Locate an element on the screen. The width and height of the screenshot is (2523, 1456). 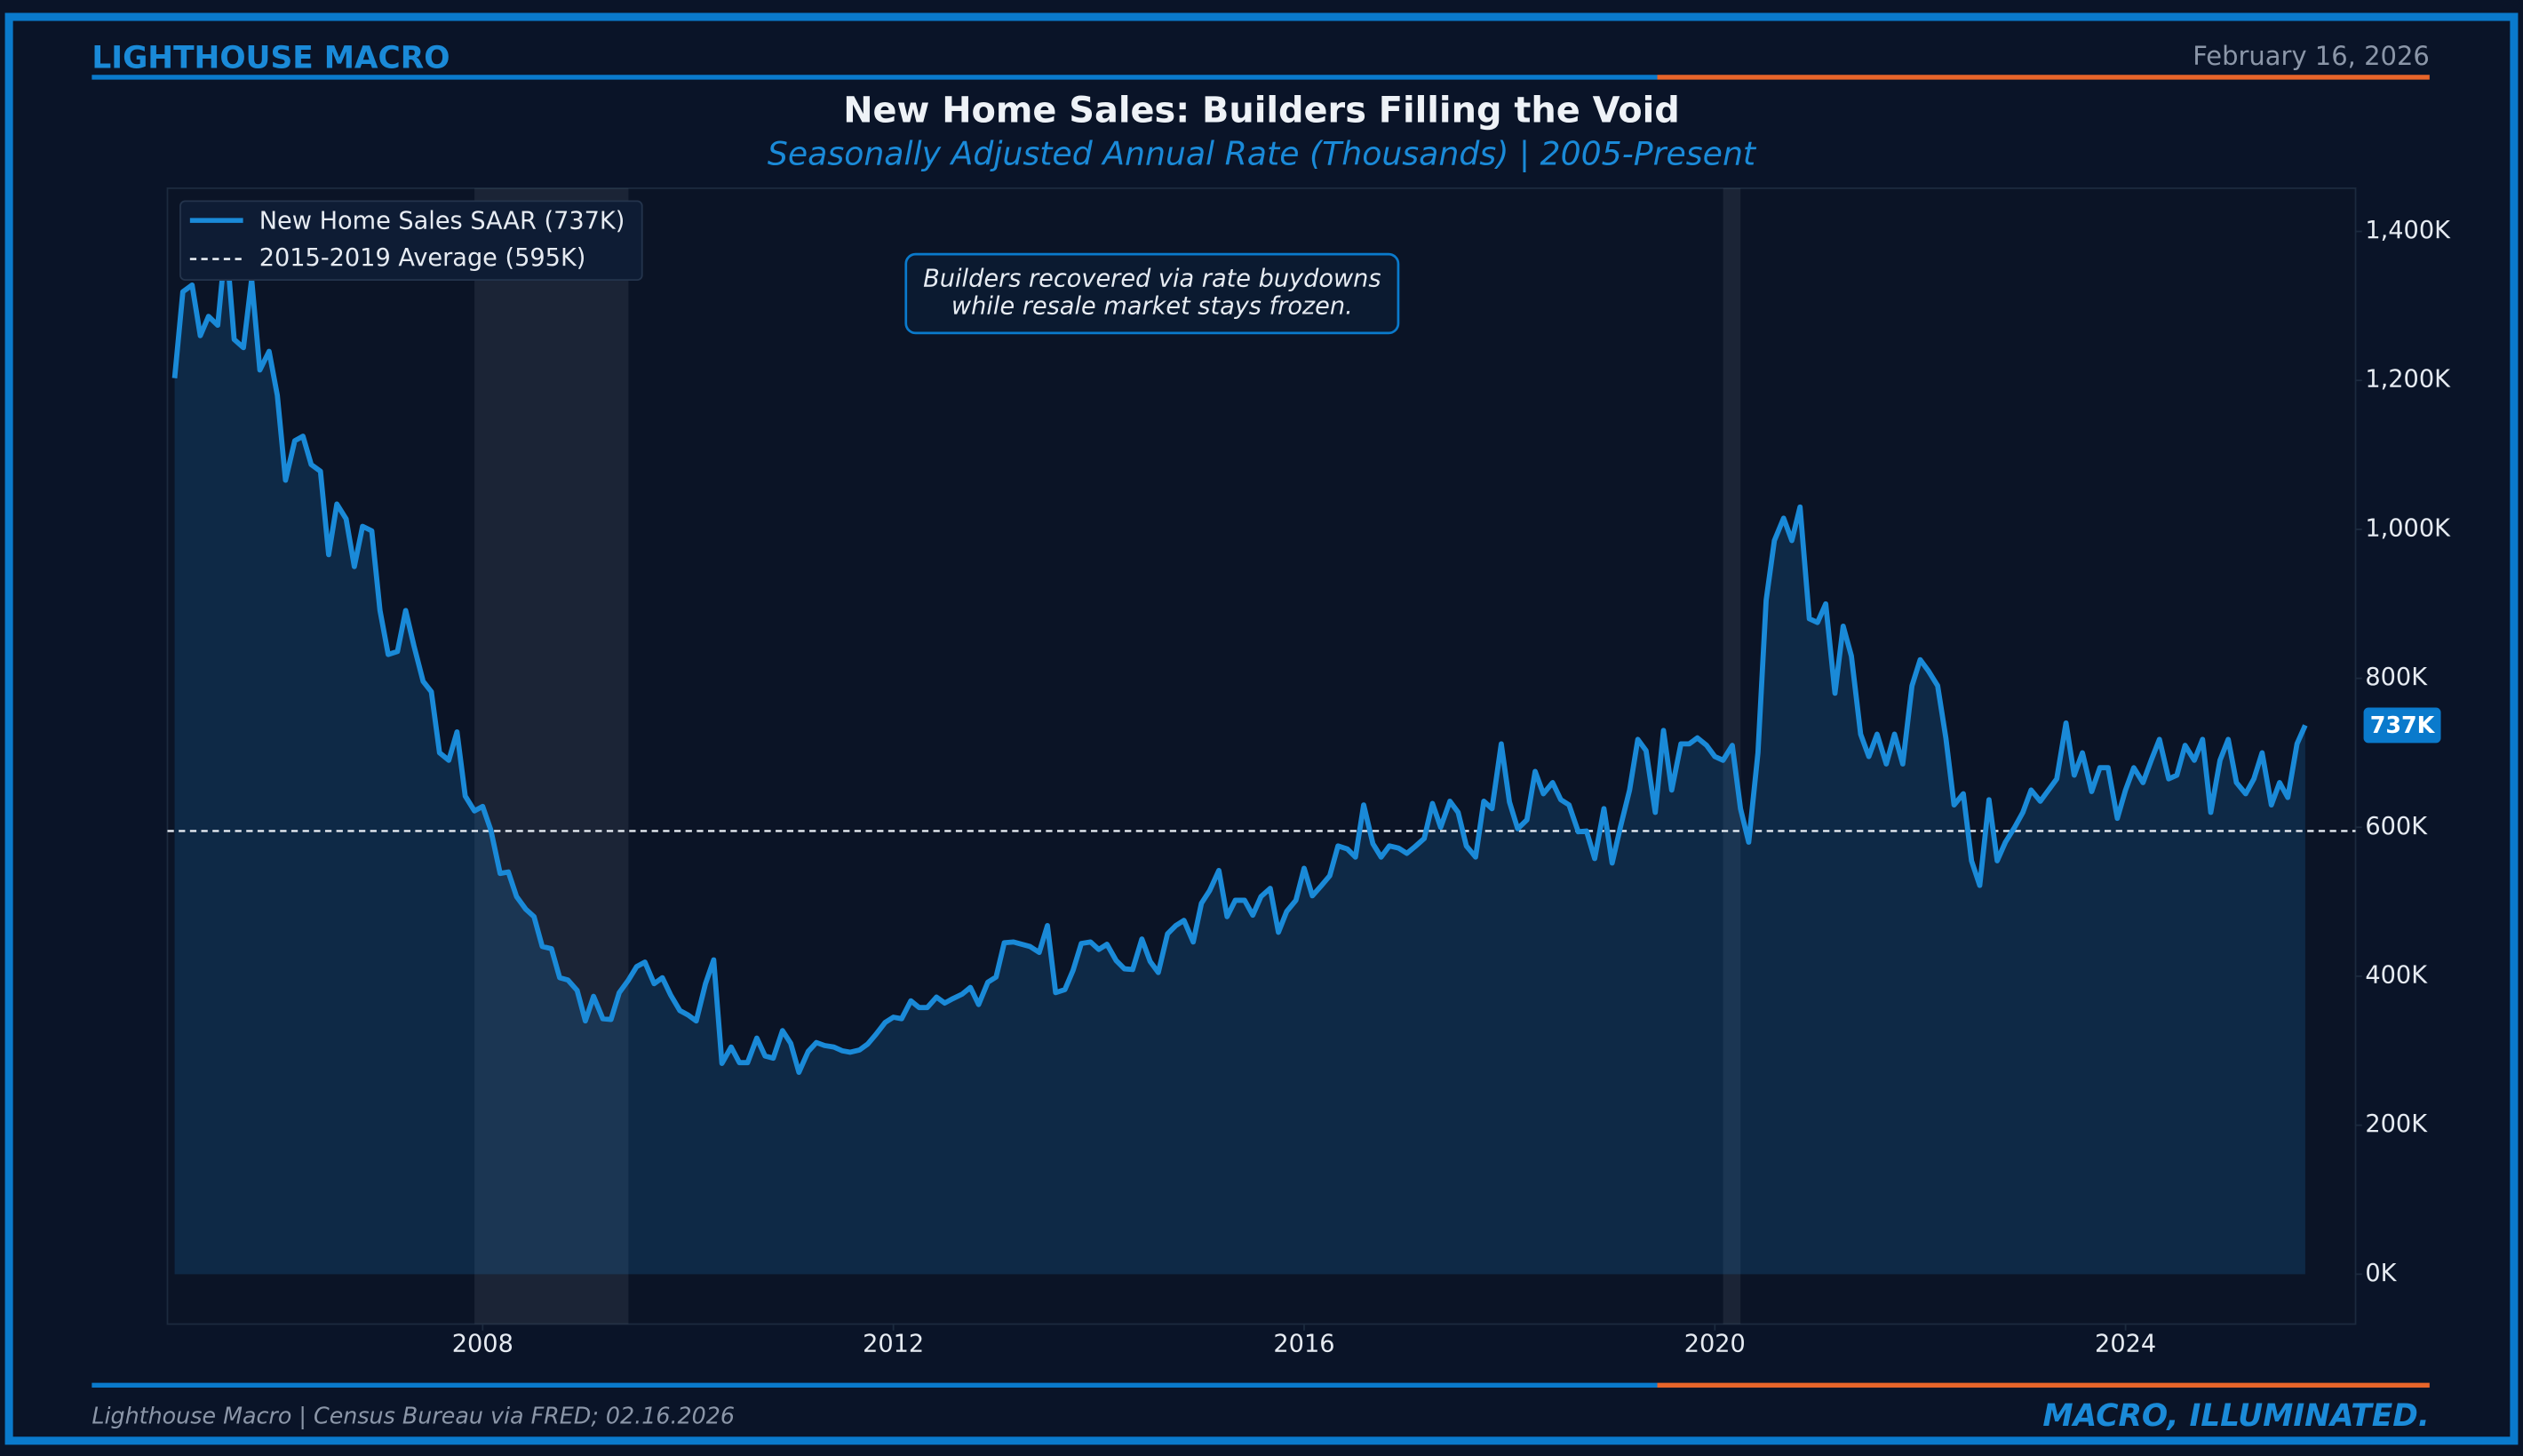
end-label: 737K is located at coordinates (2403, 725).